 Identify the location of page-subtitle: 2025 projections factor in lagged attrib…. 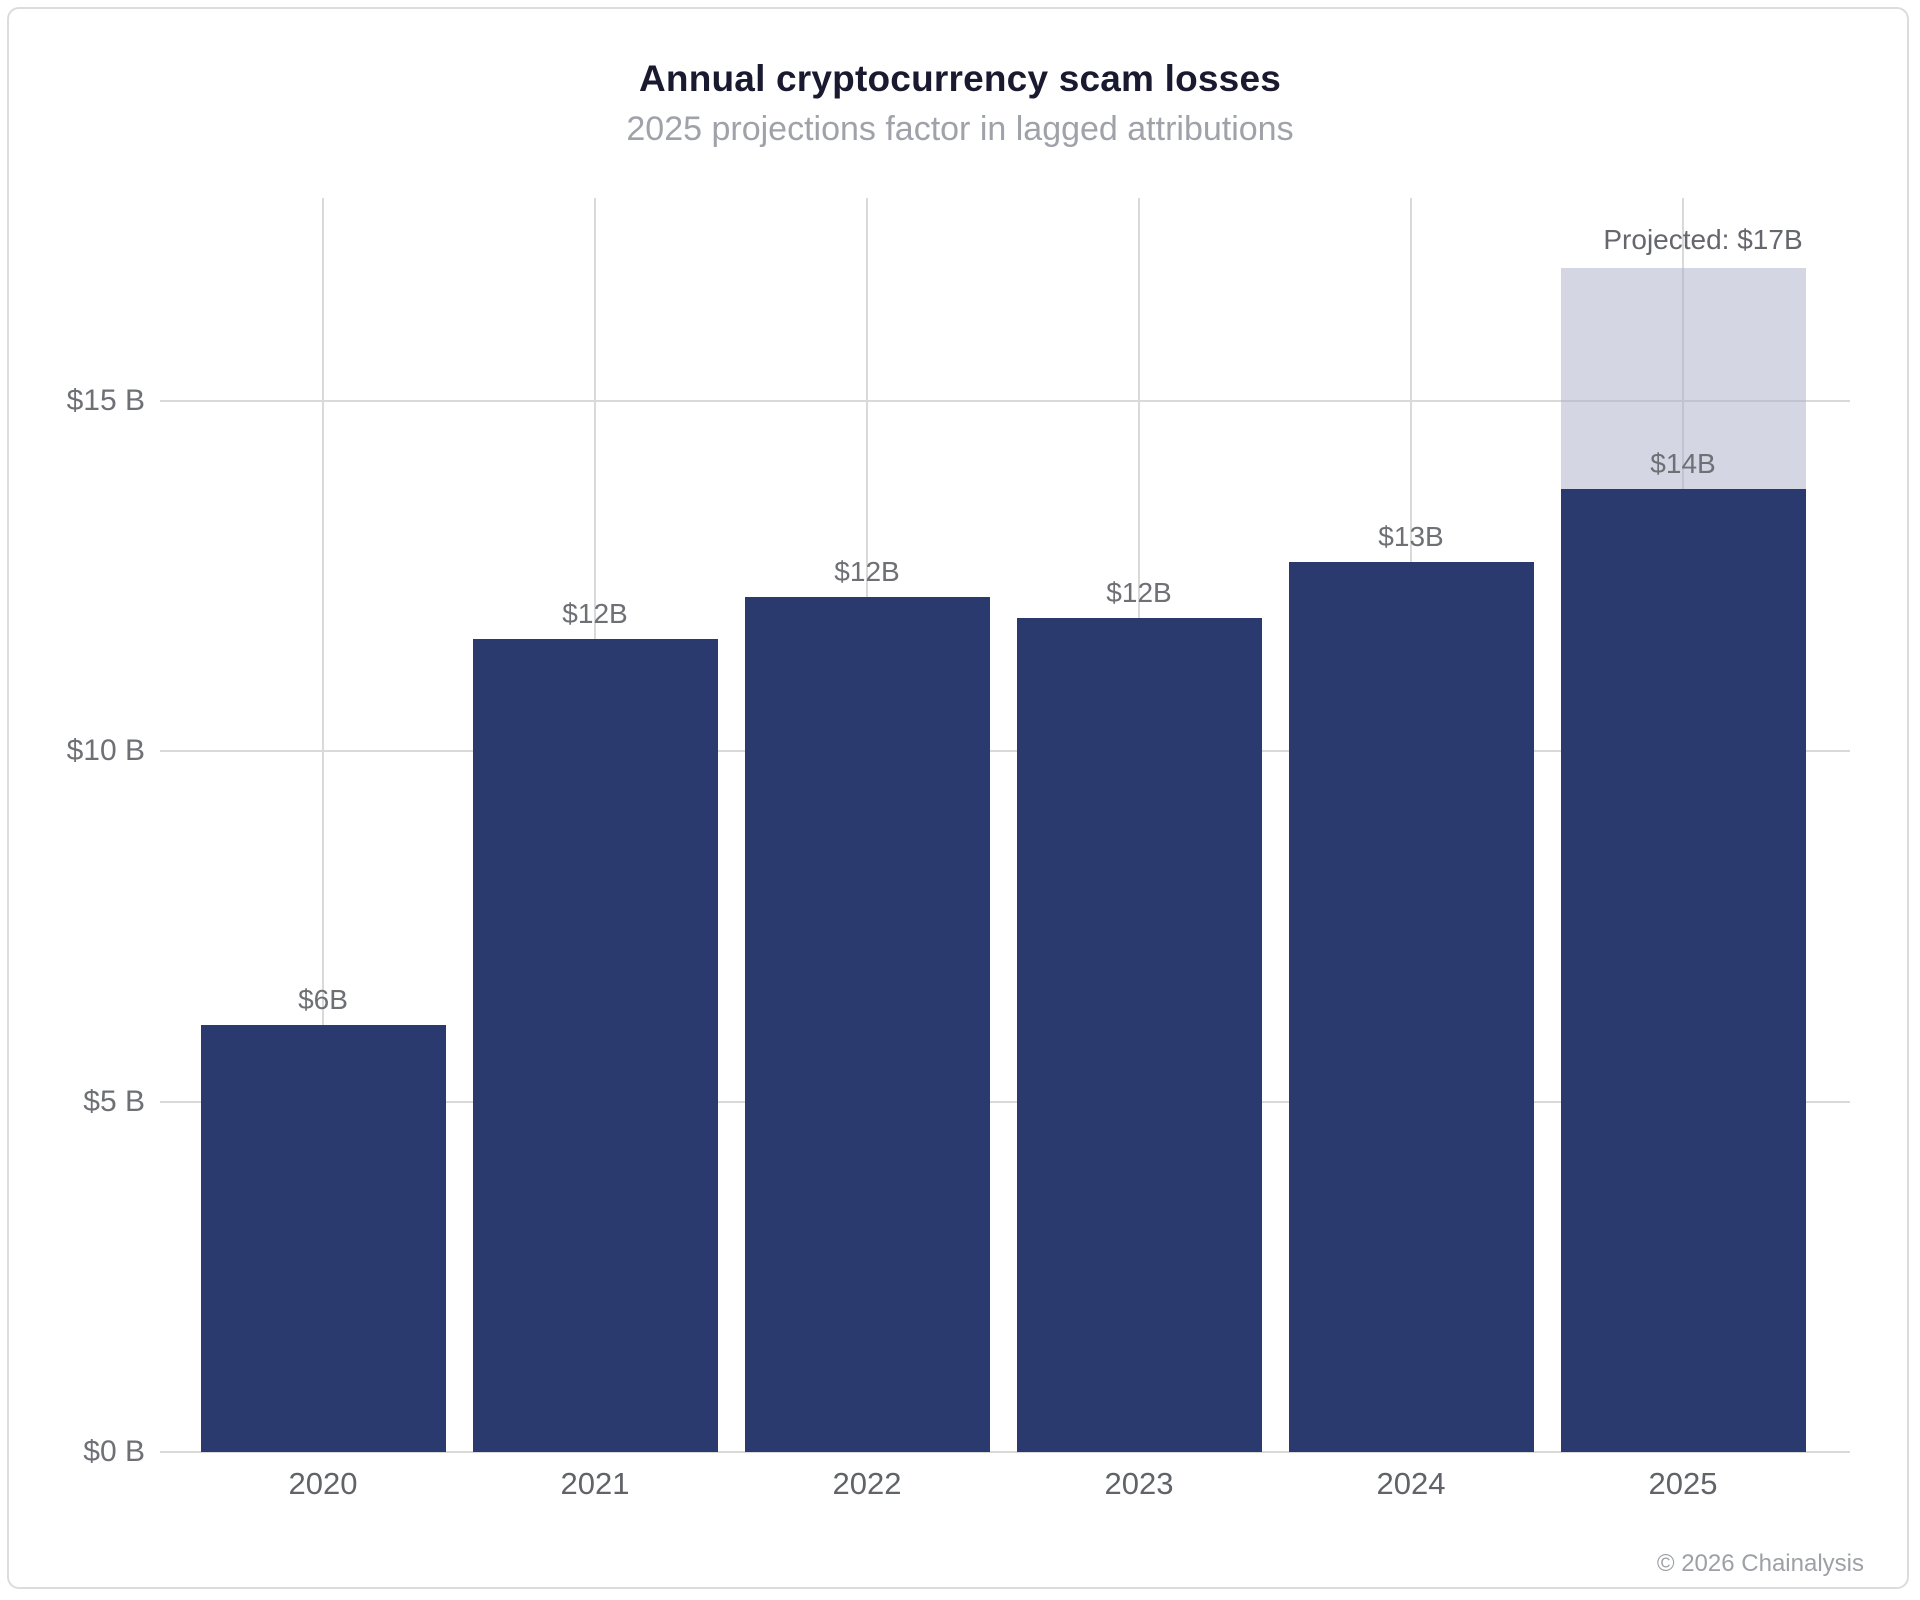
(960, 129).